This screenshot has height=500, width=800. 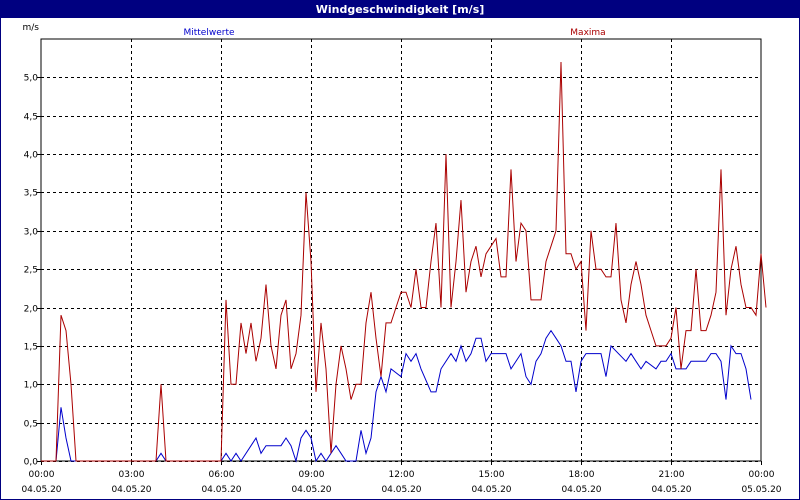 What do you see at coordinates (31, 310) in the screenshot?
I see `y-tick-label: 2,0` at bounding box center [31, 310].